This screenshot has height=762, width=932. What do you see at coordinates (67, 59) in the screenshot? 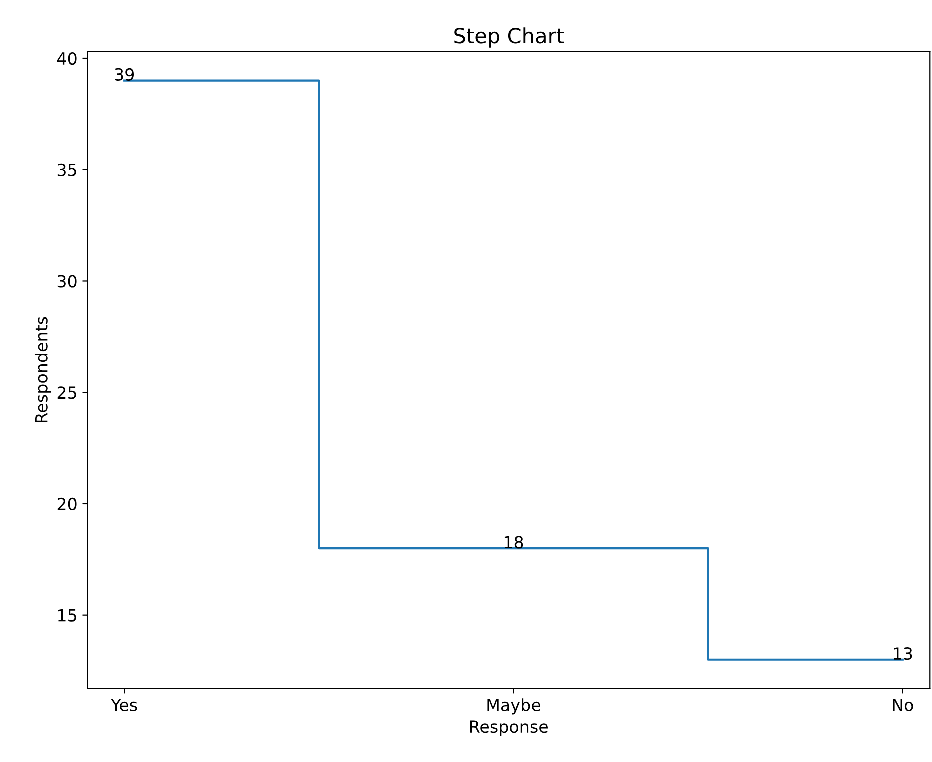
I see `y-tick-label: 40` at bounding box center [67, 59].